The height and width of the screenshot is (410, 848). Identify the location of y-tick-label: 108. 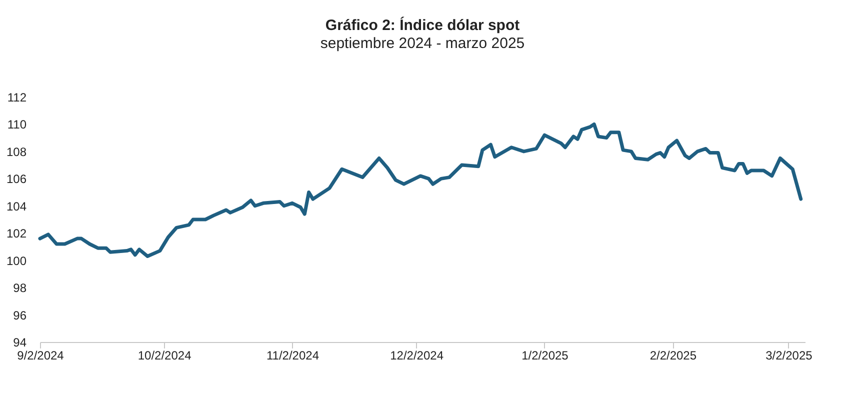
(16, 151).